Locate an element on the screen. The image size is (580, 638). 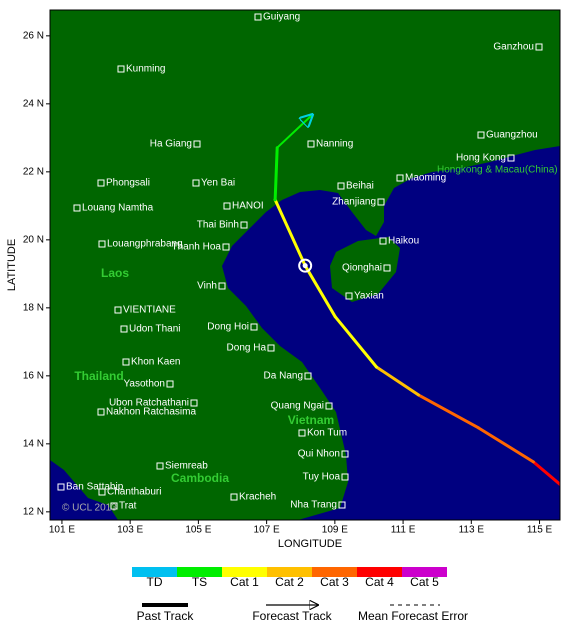
place-label: Kunming is located at coordinates (145, 69).